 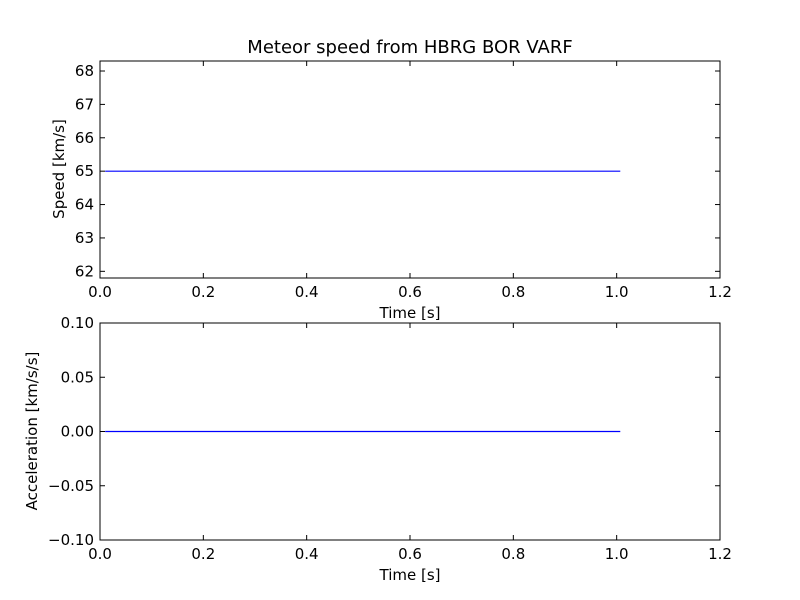 I want to click on acceleration-y-tick-label: −0.10, so click(x=71, y=540).